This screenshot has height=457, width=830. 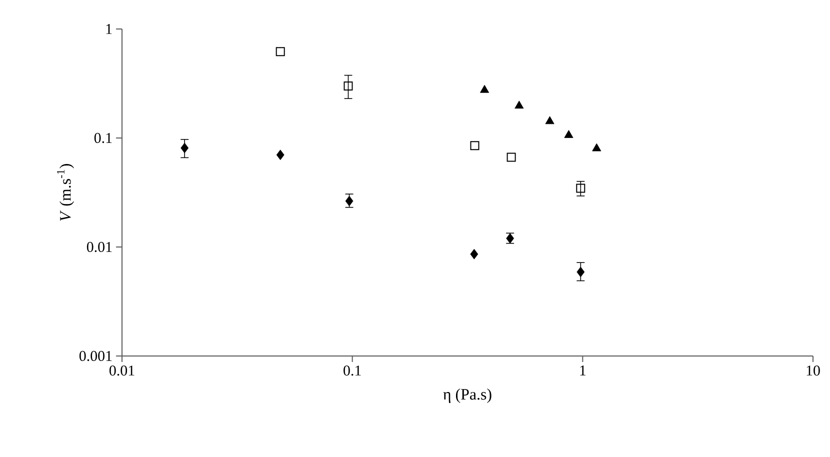 I want to click on y-tick-label: 0.1, so click(x=103, y=138).